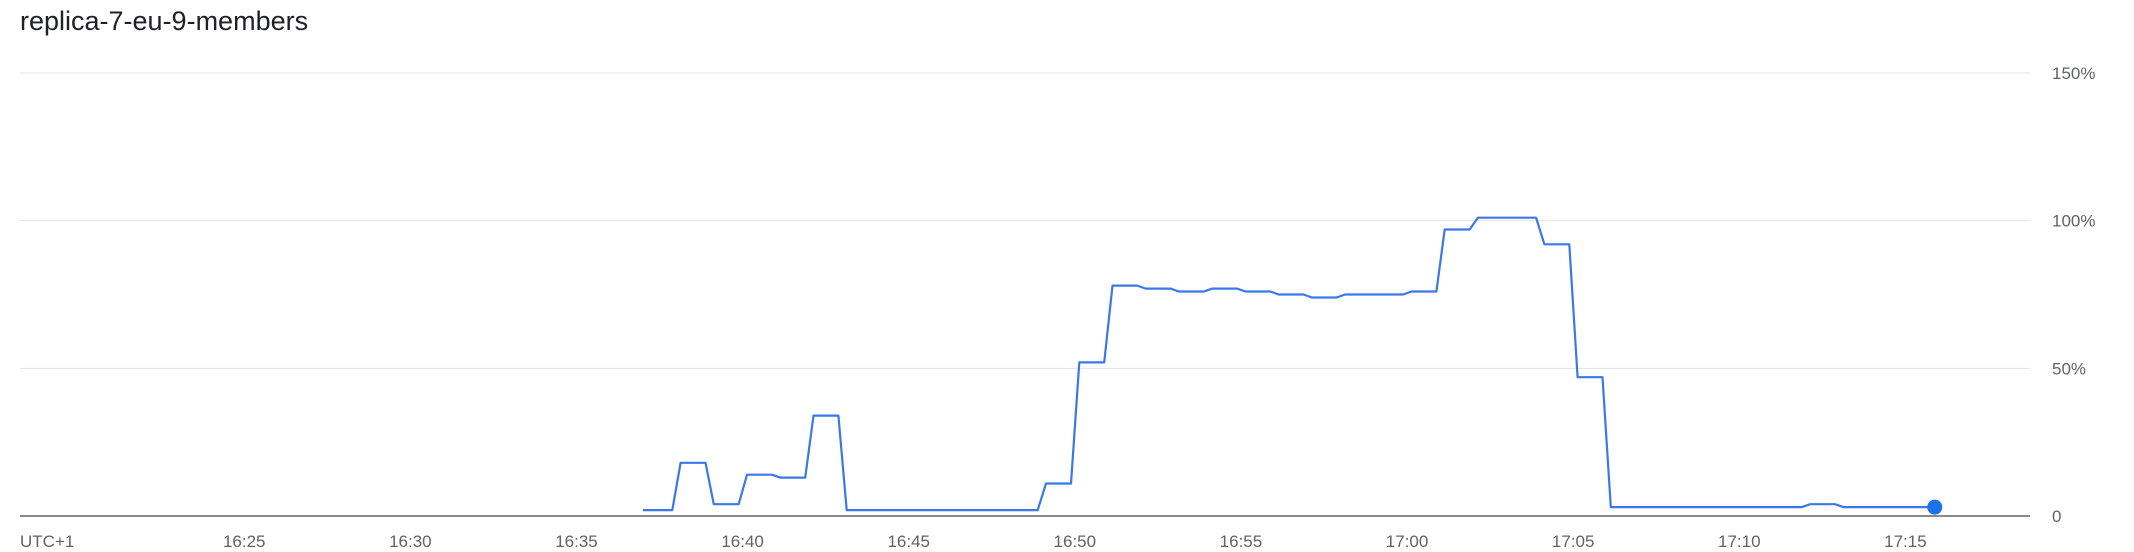 The width and height of the screenshot is (2134, 552). I want to click on x-tick-label: 17:05, so click(1573, 541).